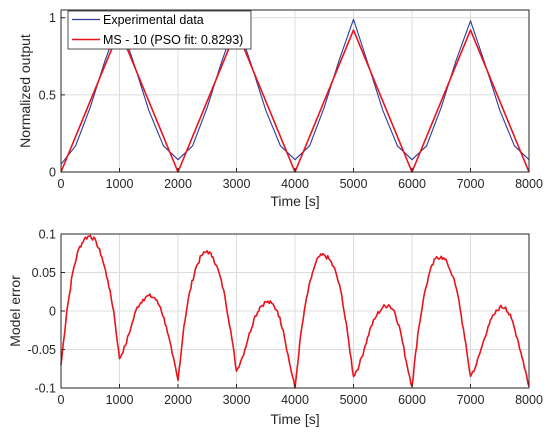 The height and width of the screenshot is (438, 550). Describe the element at coordinates (52, 173) in the screenshot. I see `top-y-tick-label: 0` at that location.